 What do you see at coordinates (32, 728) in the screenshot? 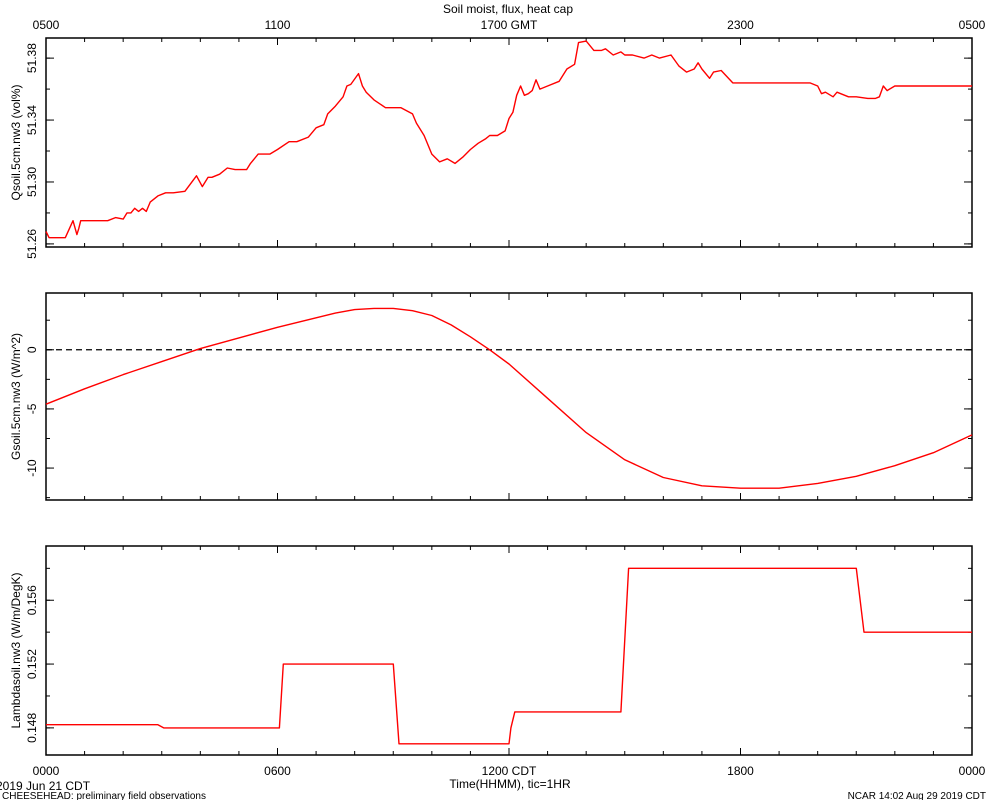
I see `y-tick-label: 0.148` at bounding box center [32, 728].